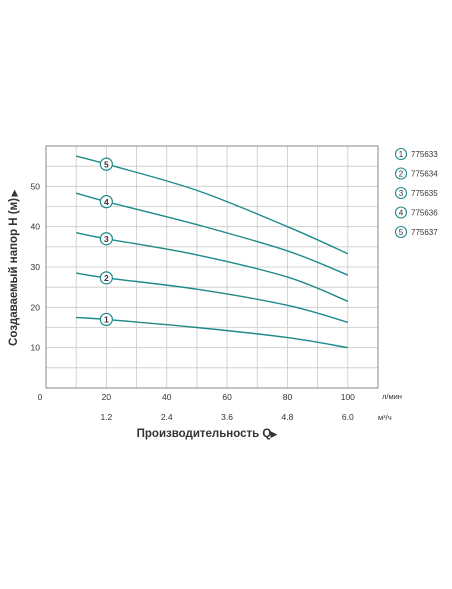 This screenshot has width=452, height=589. What do you see at coordinates (424, 232) in the screenshot?
I see `legend-label: 775637` at bounding box center [424, 232].